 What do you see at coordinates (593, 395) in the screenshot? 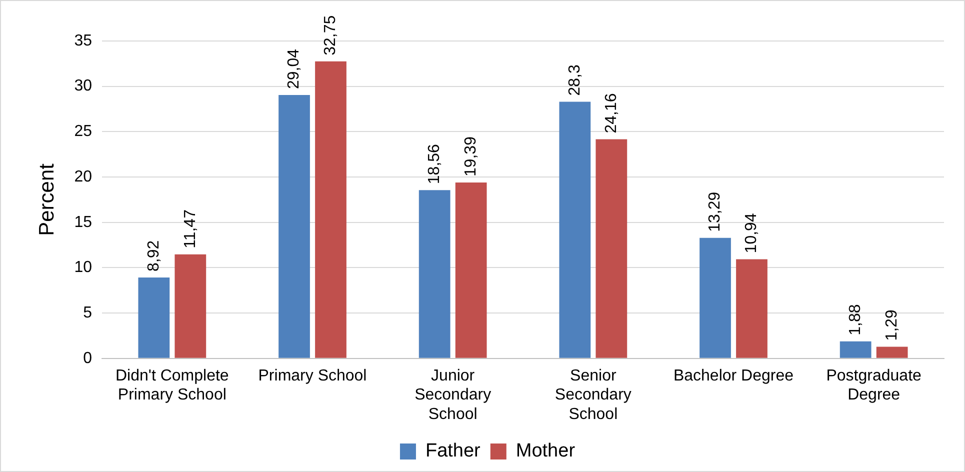
I see `x-tick-label: Senior Secondary School` at bounding box center [593, 395].